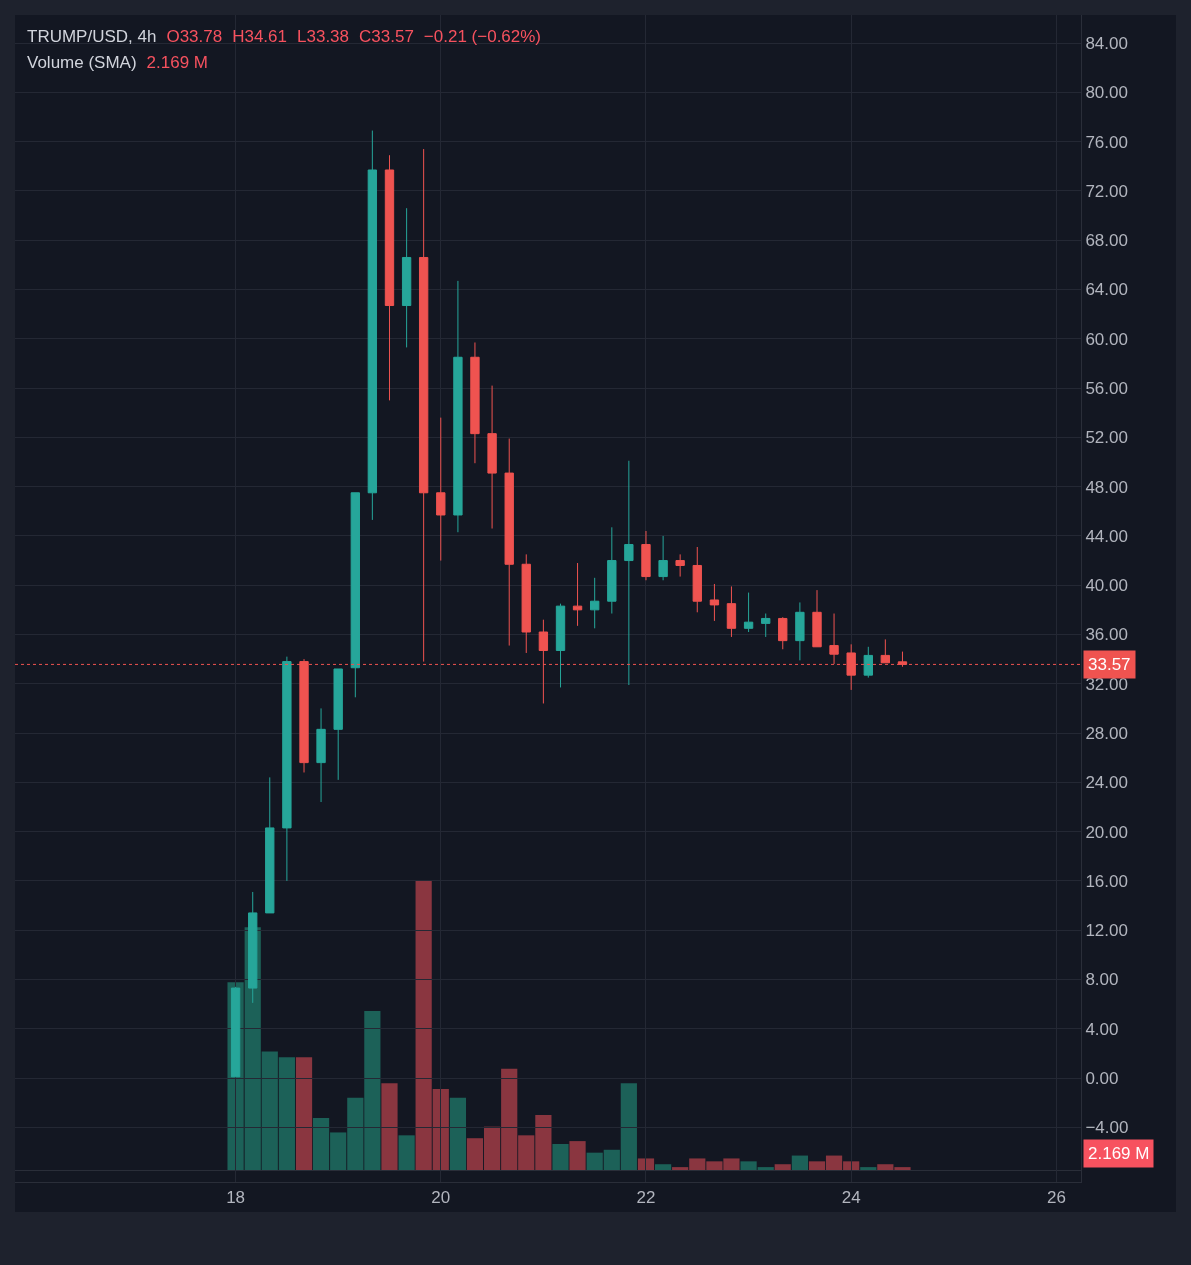  I want to click on y-tick-label: 40.00, so click(1106, 586).